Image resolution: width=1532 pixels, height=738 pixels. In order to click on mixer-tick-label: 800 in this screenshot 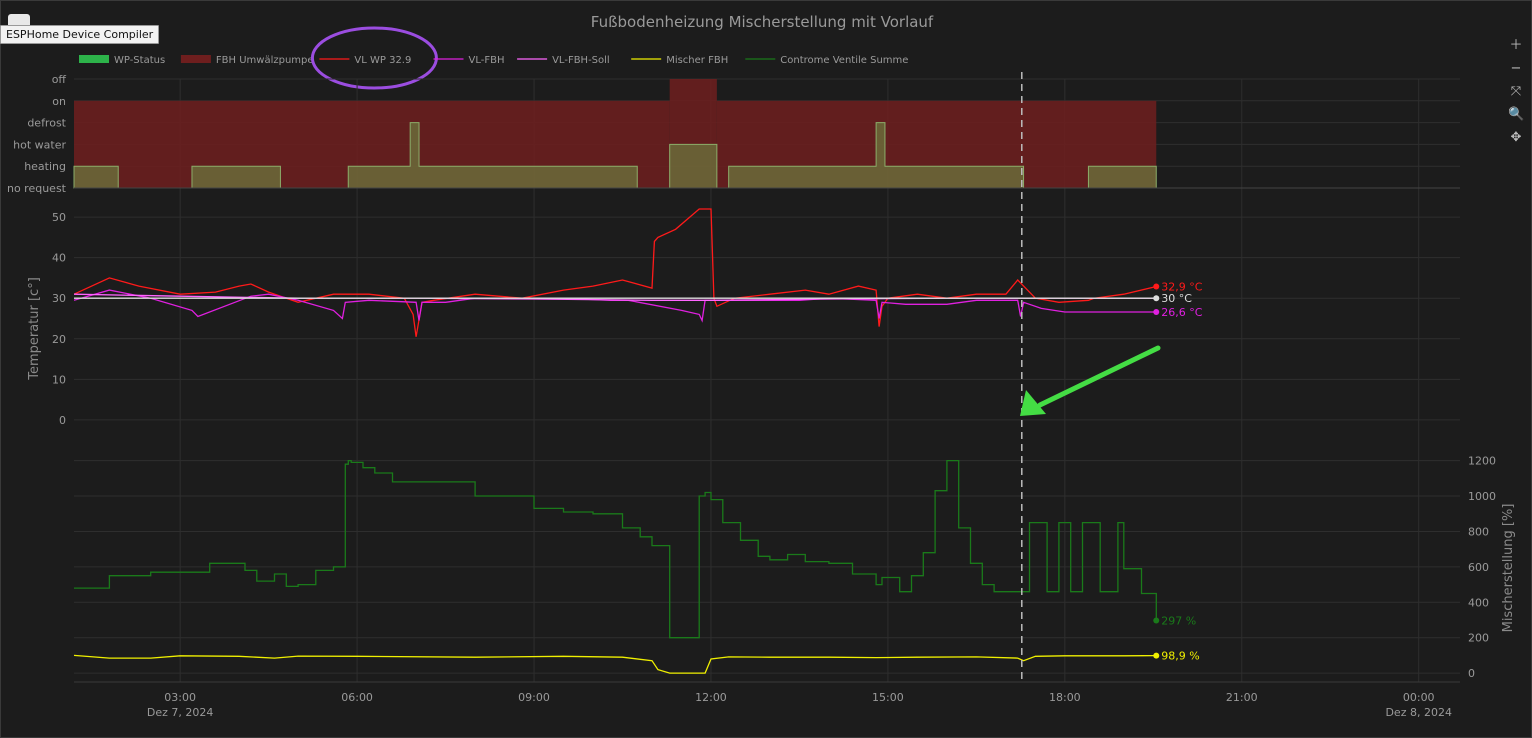, I will do `click(1478, 531)`.